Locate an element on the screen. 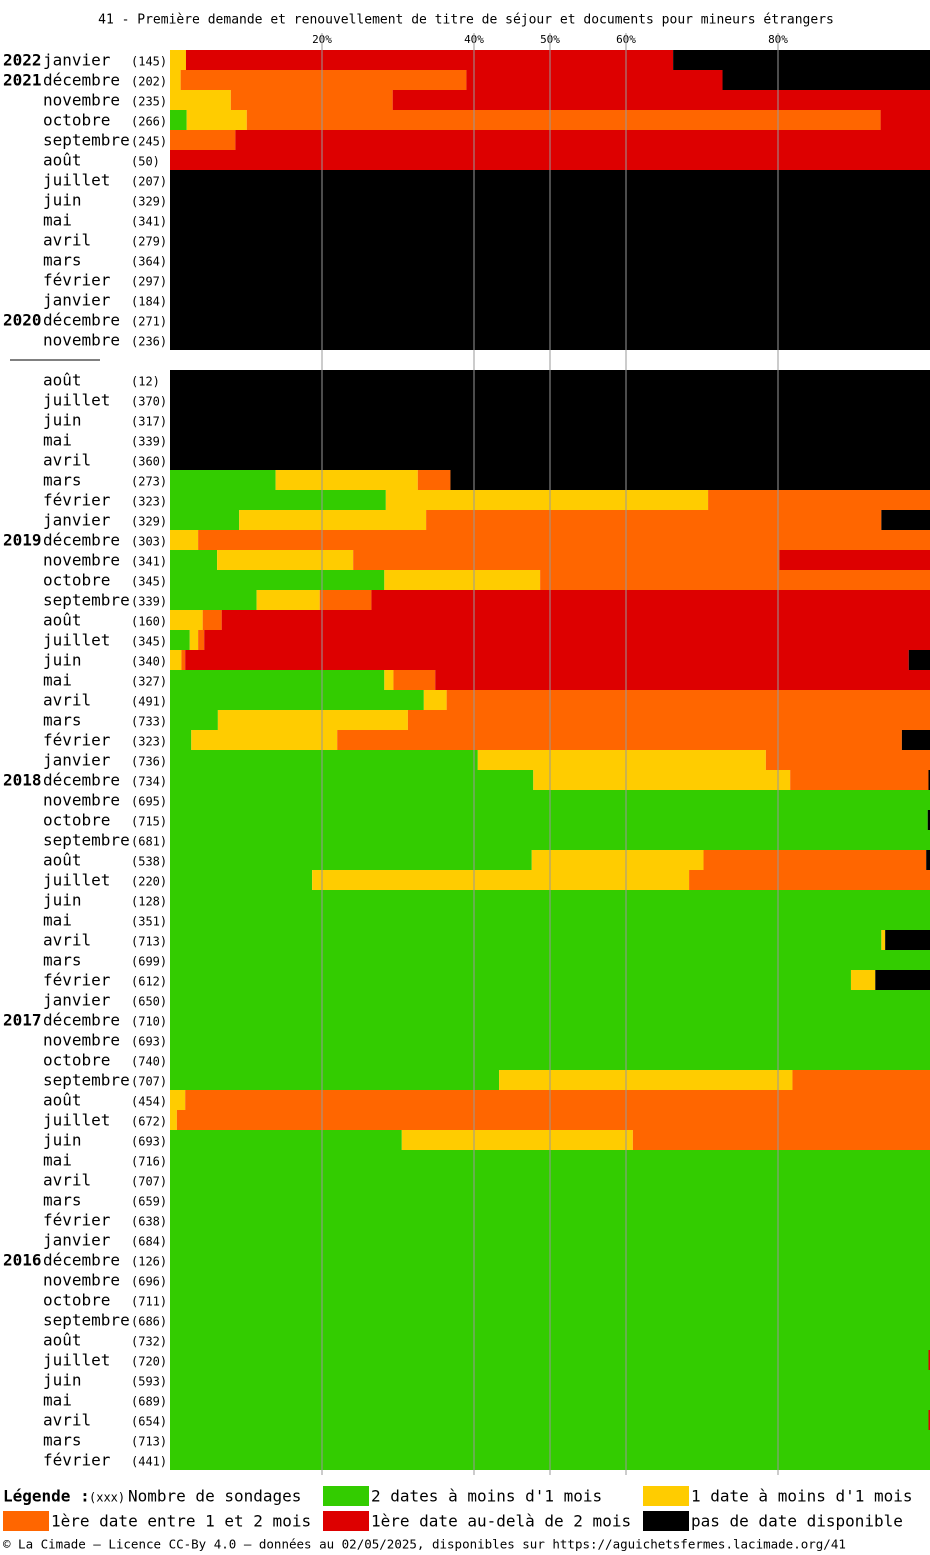  count-label: (271) is located at coordinates (149, 322).